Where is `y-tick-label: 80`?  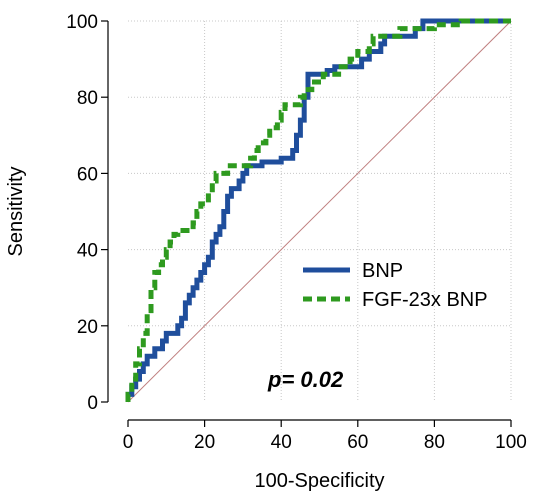
y-tick-label: 80 is located at coordinates (87, 98).